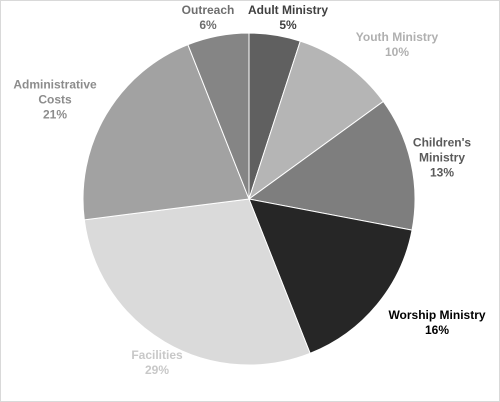  I want to click on data-label-youth-ministry: Youth Ministry 10%, so click(397, 45).